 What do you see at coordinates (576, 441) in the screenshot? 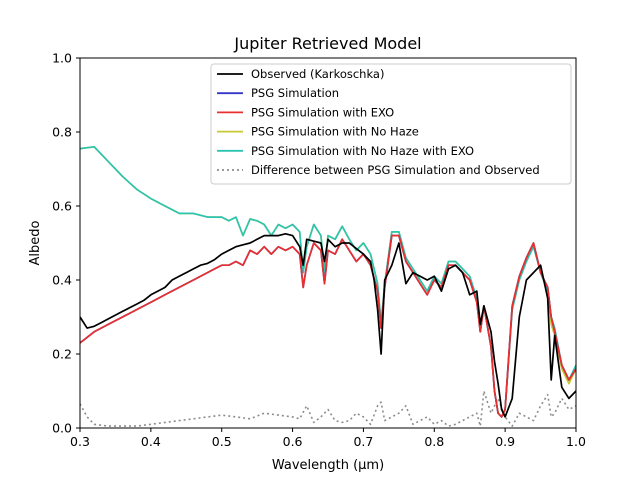
I see `x-tick-label: 1.0` at bounding box center [576, 441].